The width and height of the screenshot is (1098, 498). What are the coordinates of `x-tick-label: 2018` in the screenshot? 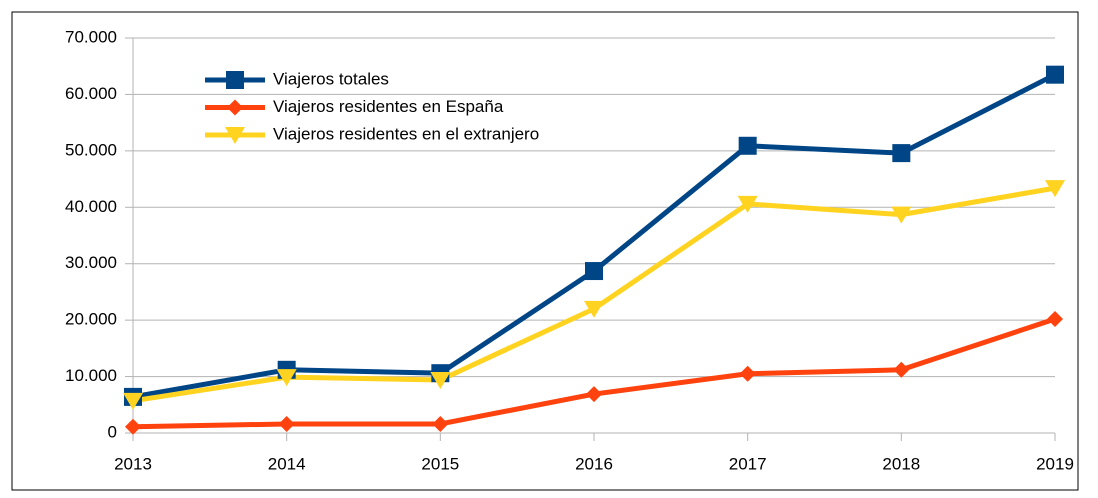 It's located at (901, 463).